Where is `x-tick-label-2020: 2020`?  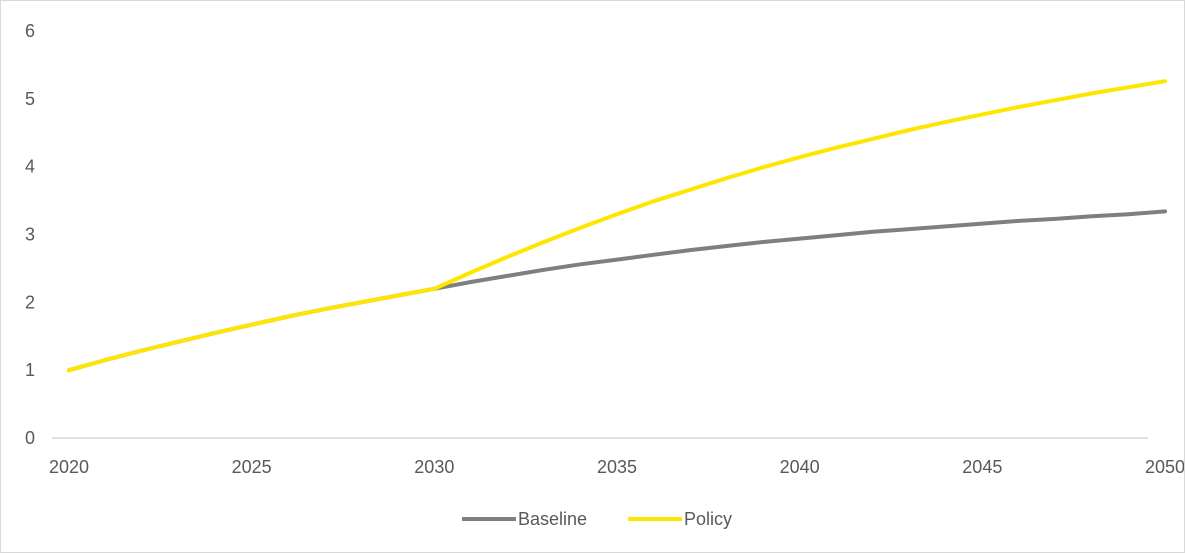 x-tick-label-2020: 2020 is located at coordinates (69, 467).